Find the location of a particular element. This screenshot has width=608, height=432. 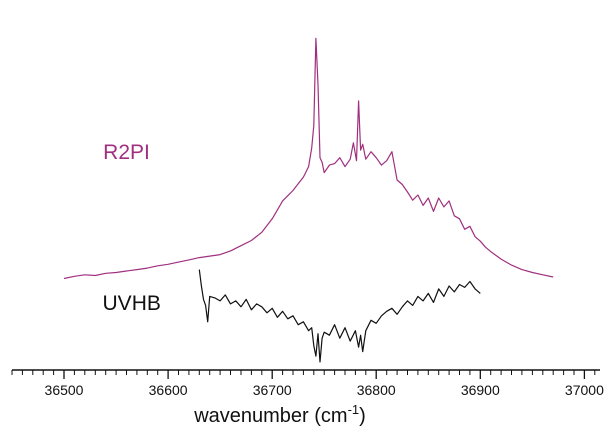

x-axis-label-main: wavenumber (cm is located at coordinates (270, 416).